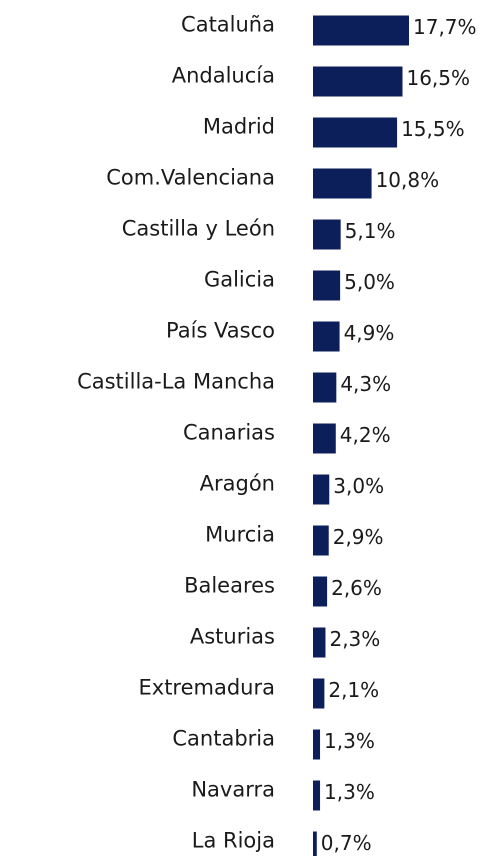 The image size is (496, 856). I want to click on category-label: Galicia, so click(239, 280).